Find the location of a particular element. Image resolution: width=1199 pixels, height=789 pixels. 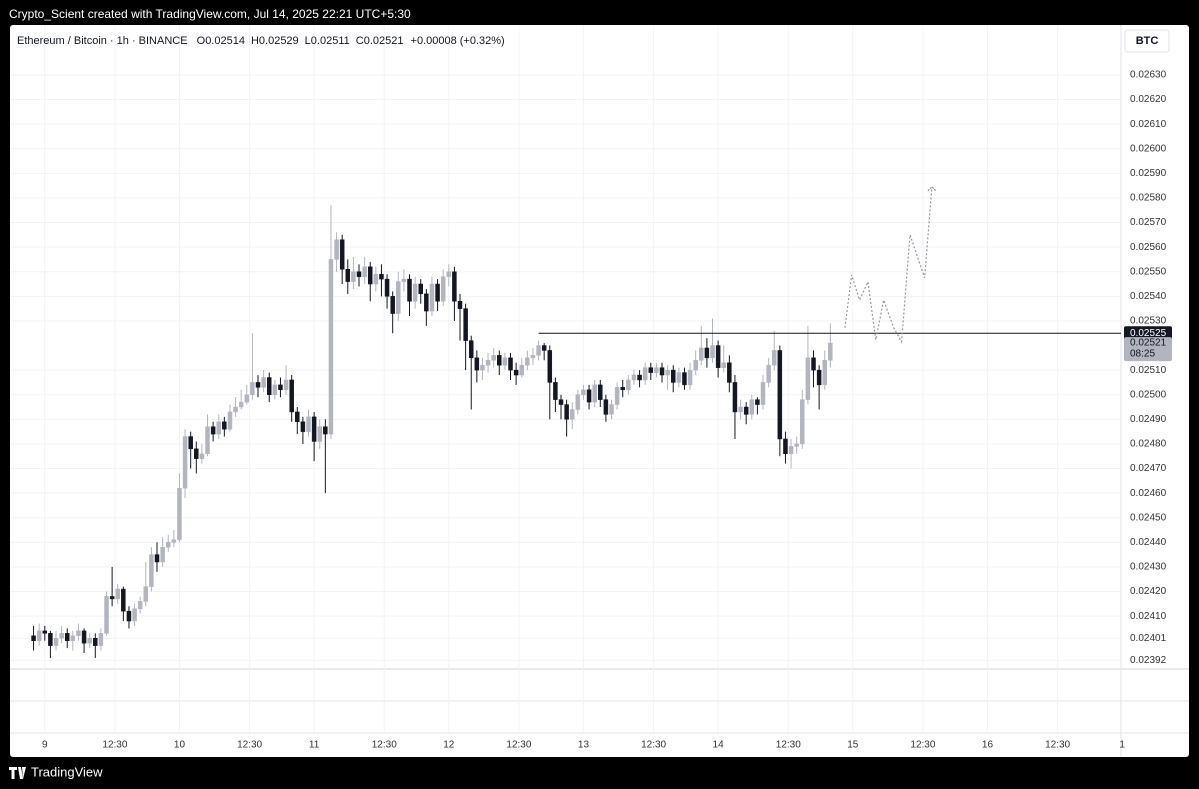

y-tick-label: 0.02392 is located at coordinates (1148, 660).